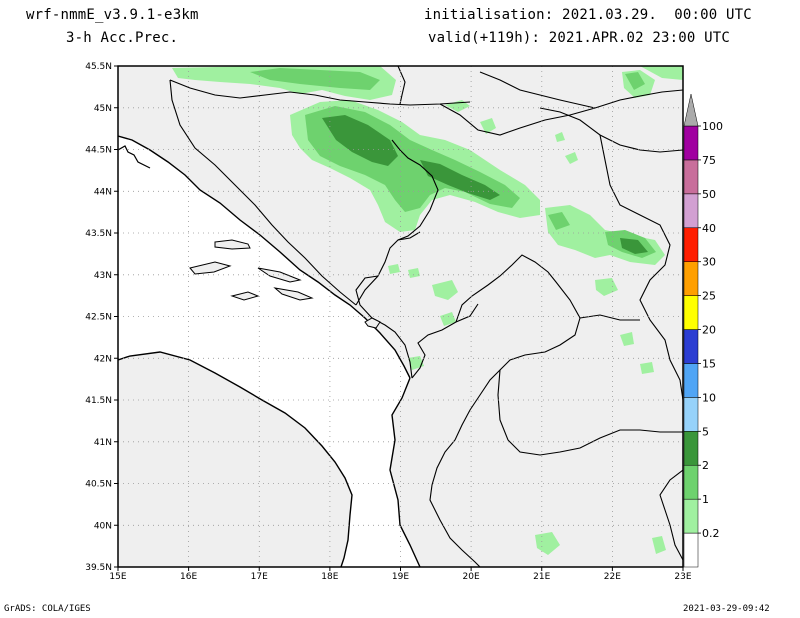 The width and height of the screenshot is (800, 618). Describe the element at coordinates (709, 262) in the screenshot. I see `colorbar-label: 30` at that location.